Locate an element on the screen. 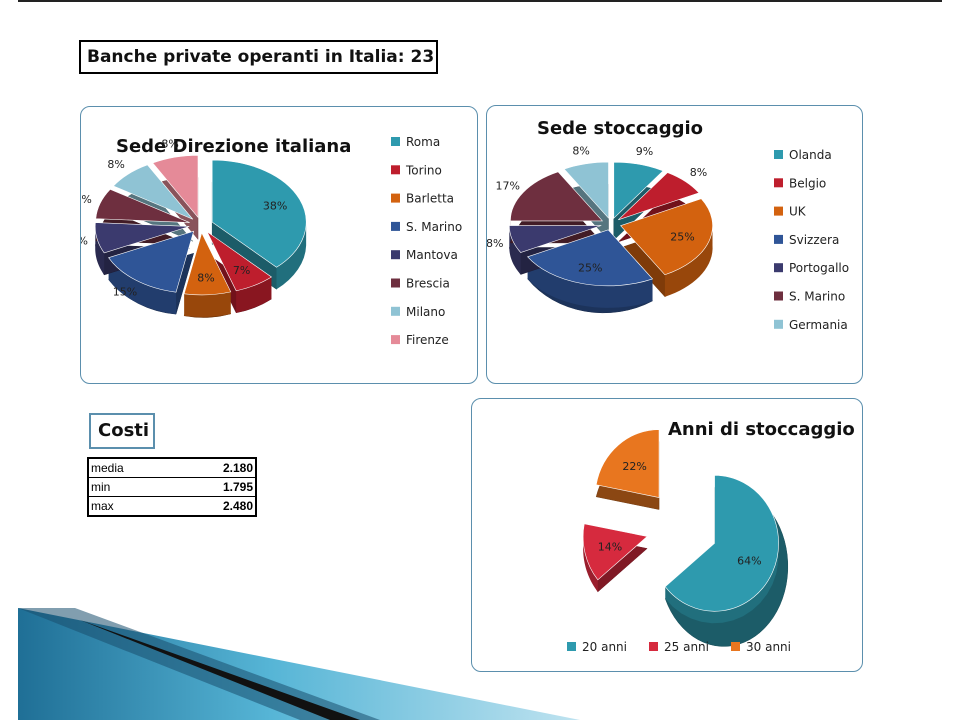  data-label-barletta: 8% is located at coordinates (205, 277).